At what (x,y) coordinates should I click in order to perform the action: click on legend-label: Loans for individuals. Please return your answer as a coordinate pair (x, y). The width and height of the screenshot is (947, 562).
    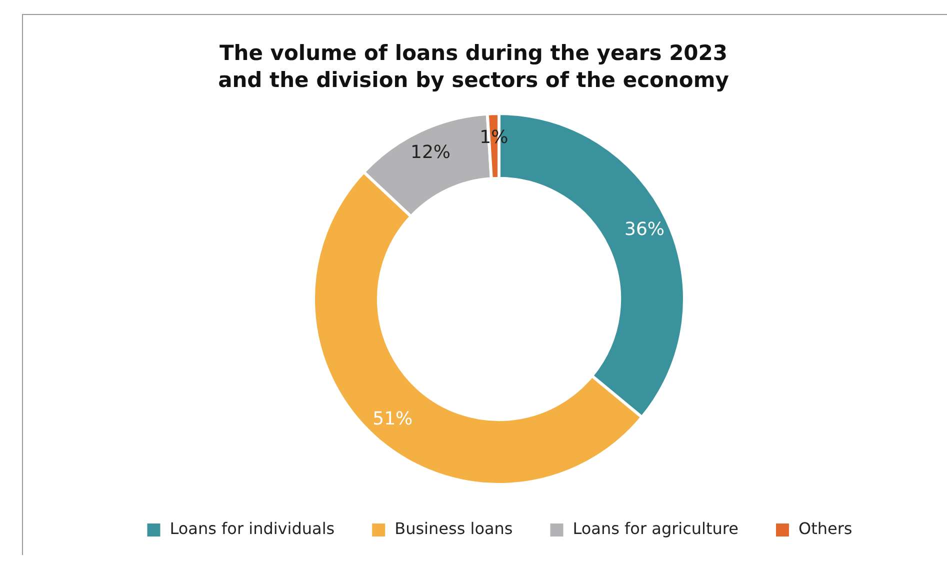
    Looking at the image, I should click on (252, 528).